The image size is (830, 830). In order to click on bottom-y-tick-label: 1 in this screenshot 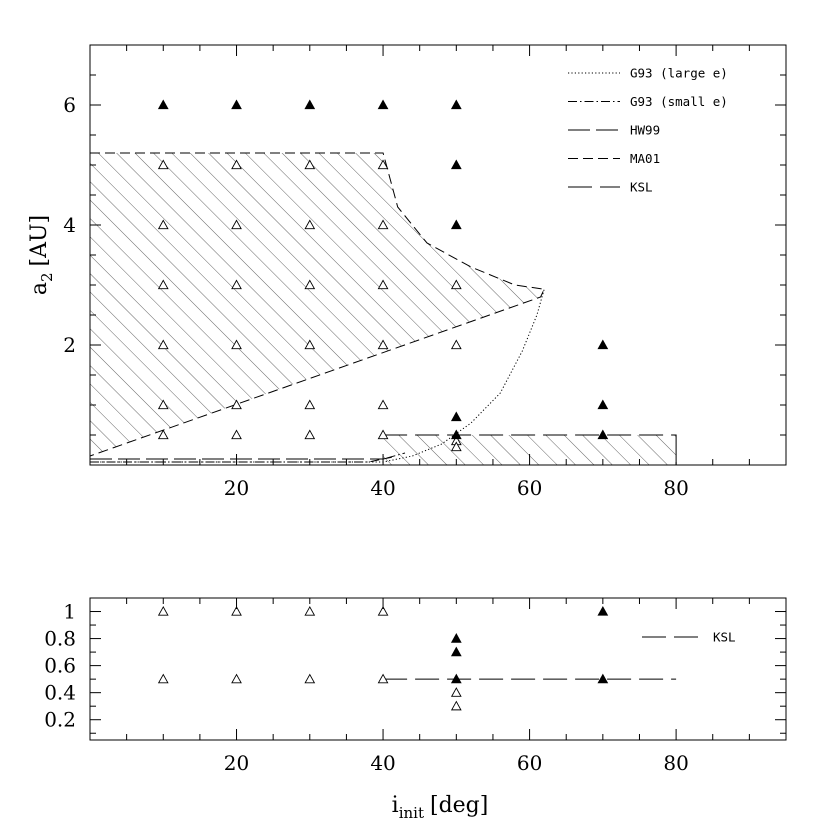, I will do `click(69, 612)`.